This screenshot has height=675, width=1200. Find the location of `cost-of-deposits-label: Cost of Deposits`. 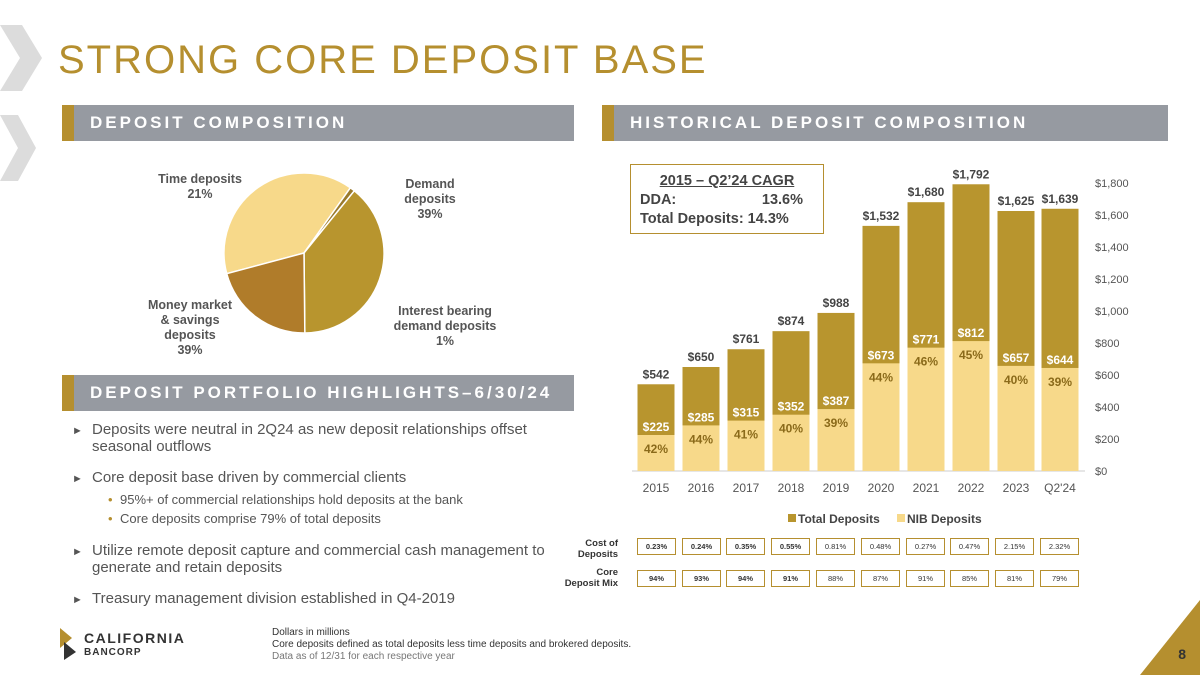

cost-of-deposits-label: Cost of Deposits is located at coordinates (597, 549).